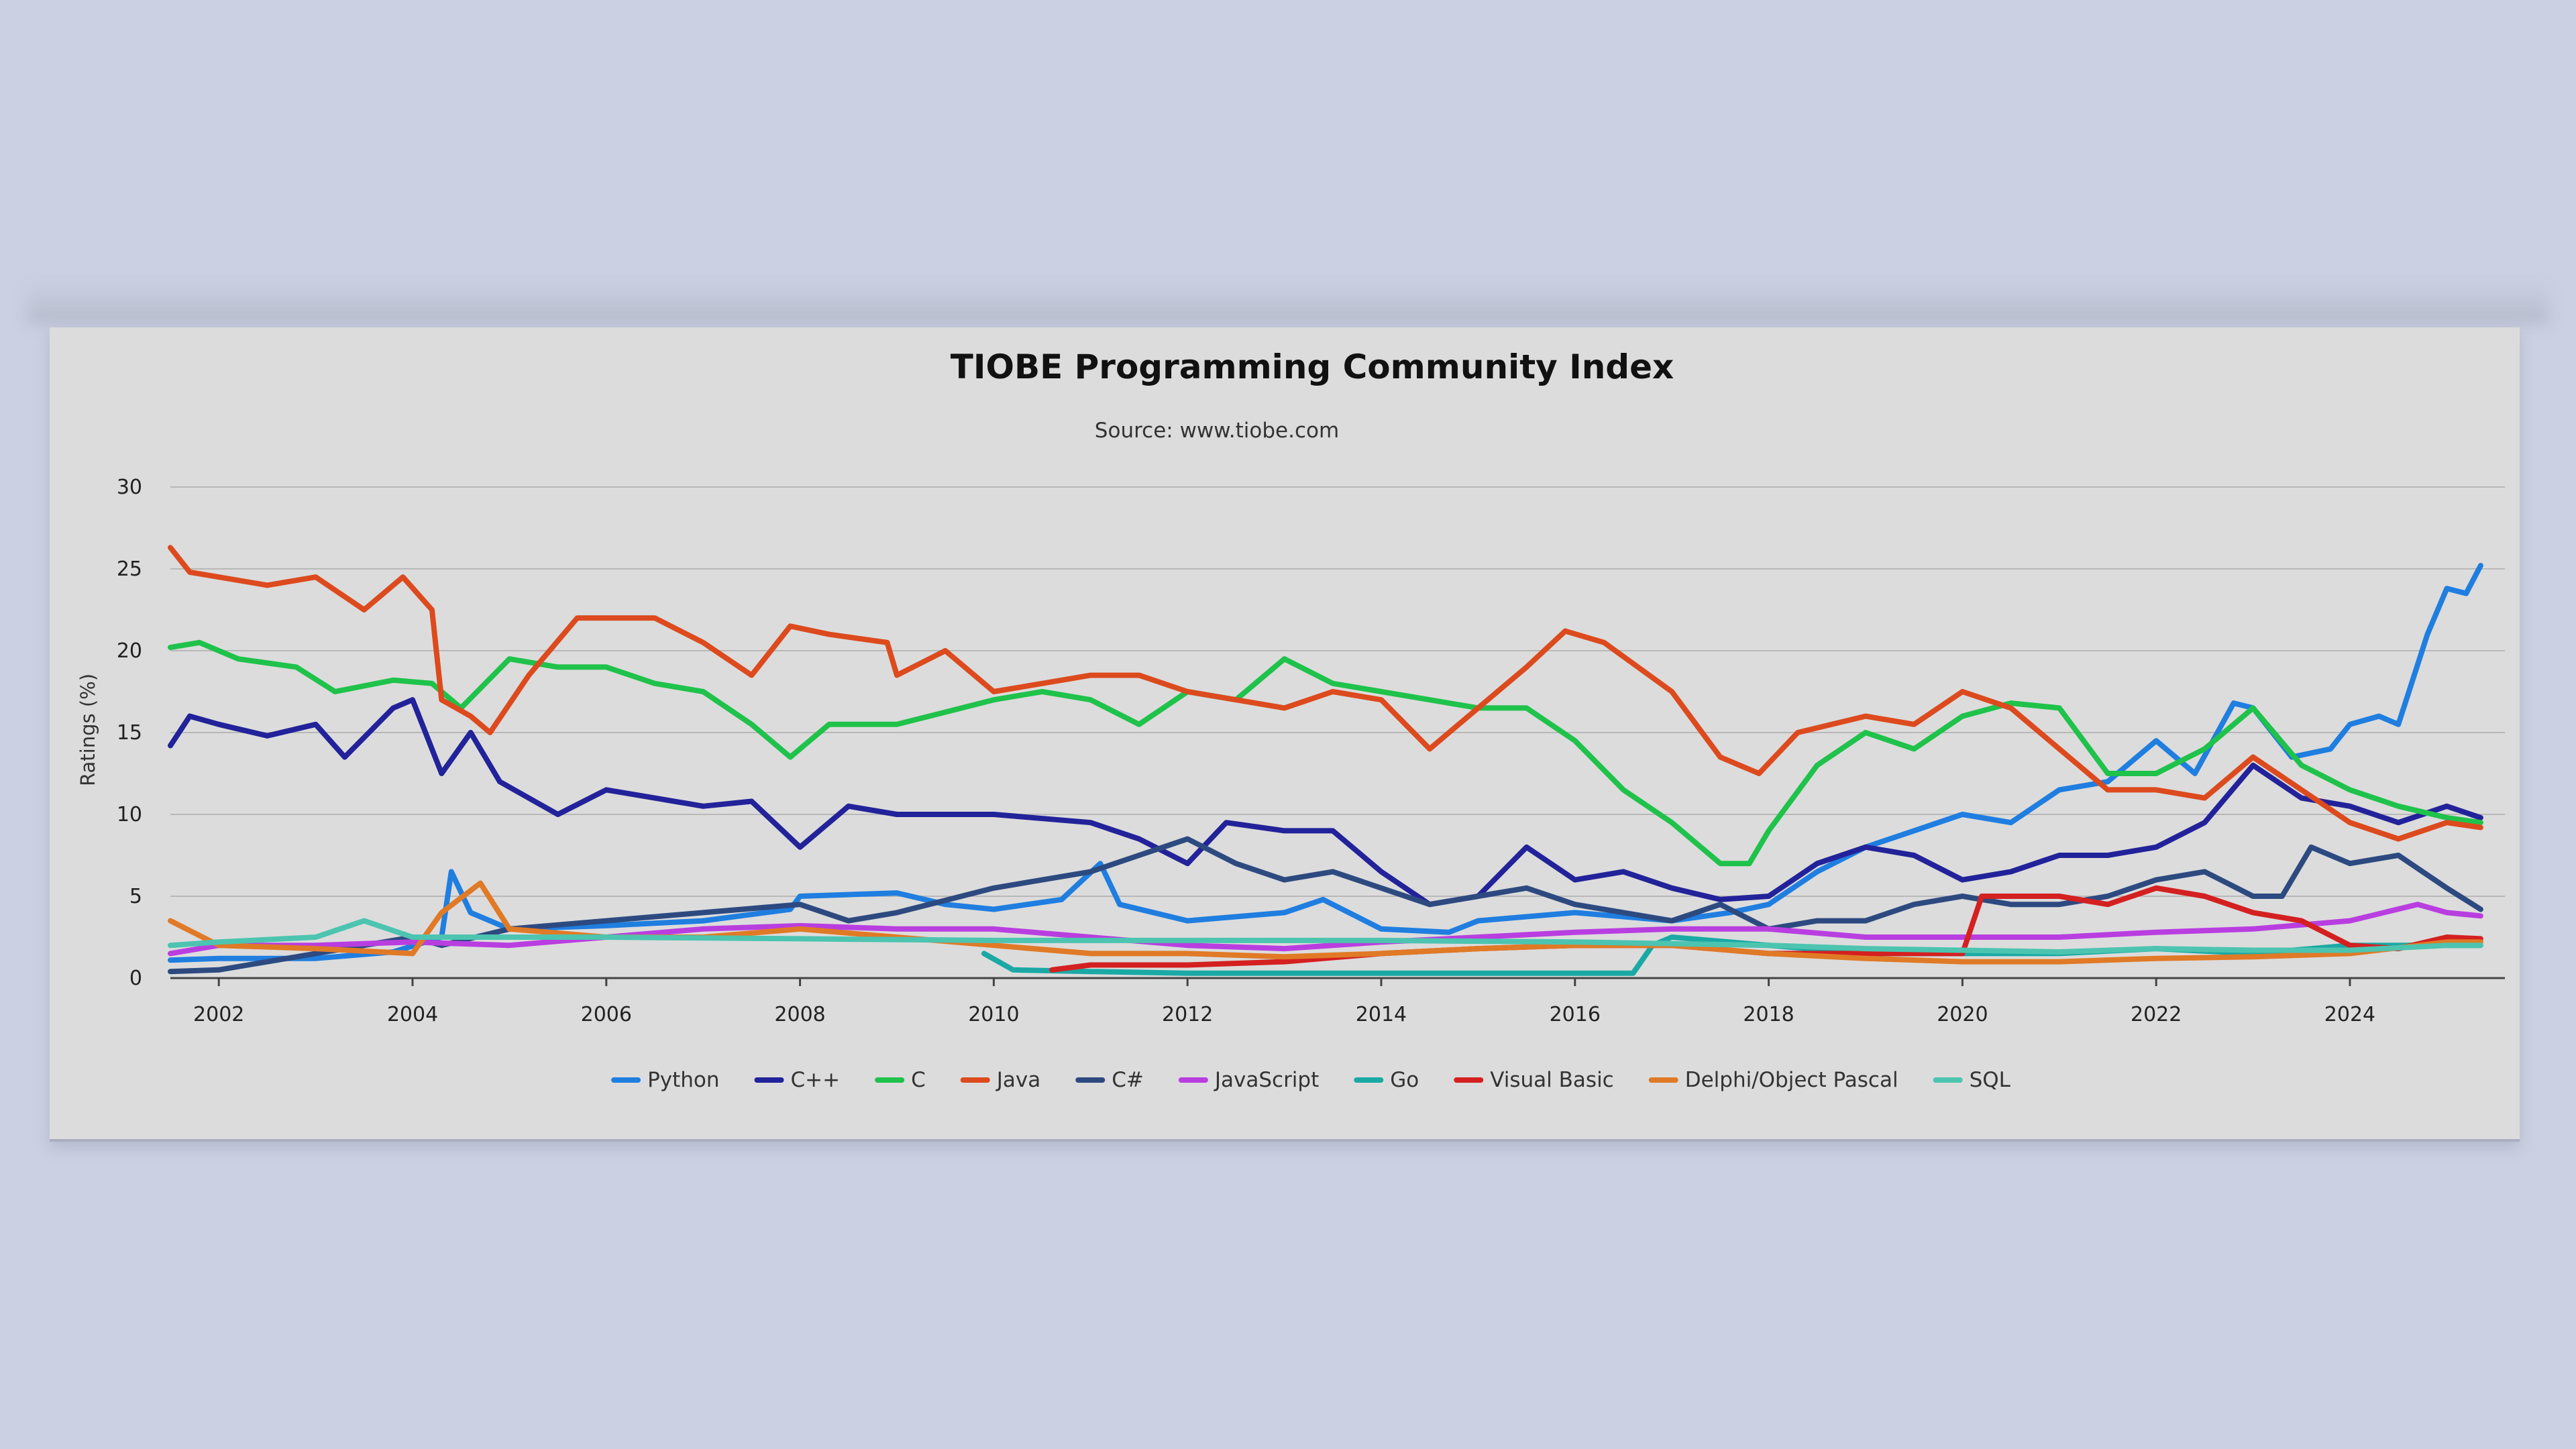 The width and height of the screenshot is (2576, 1449). What do you see at coordinates (129, 814) in the screenshot?
I see `y-tick-label: 10` at bounding box center [129, 814].